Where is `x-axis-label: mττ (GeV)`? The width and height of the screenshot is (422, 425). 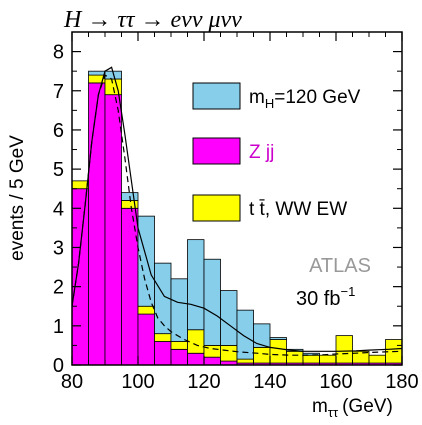 x-axis-label: mττ (GeV) is located at coordinates (352, 408).